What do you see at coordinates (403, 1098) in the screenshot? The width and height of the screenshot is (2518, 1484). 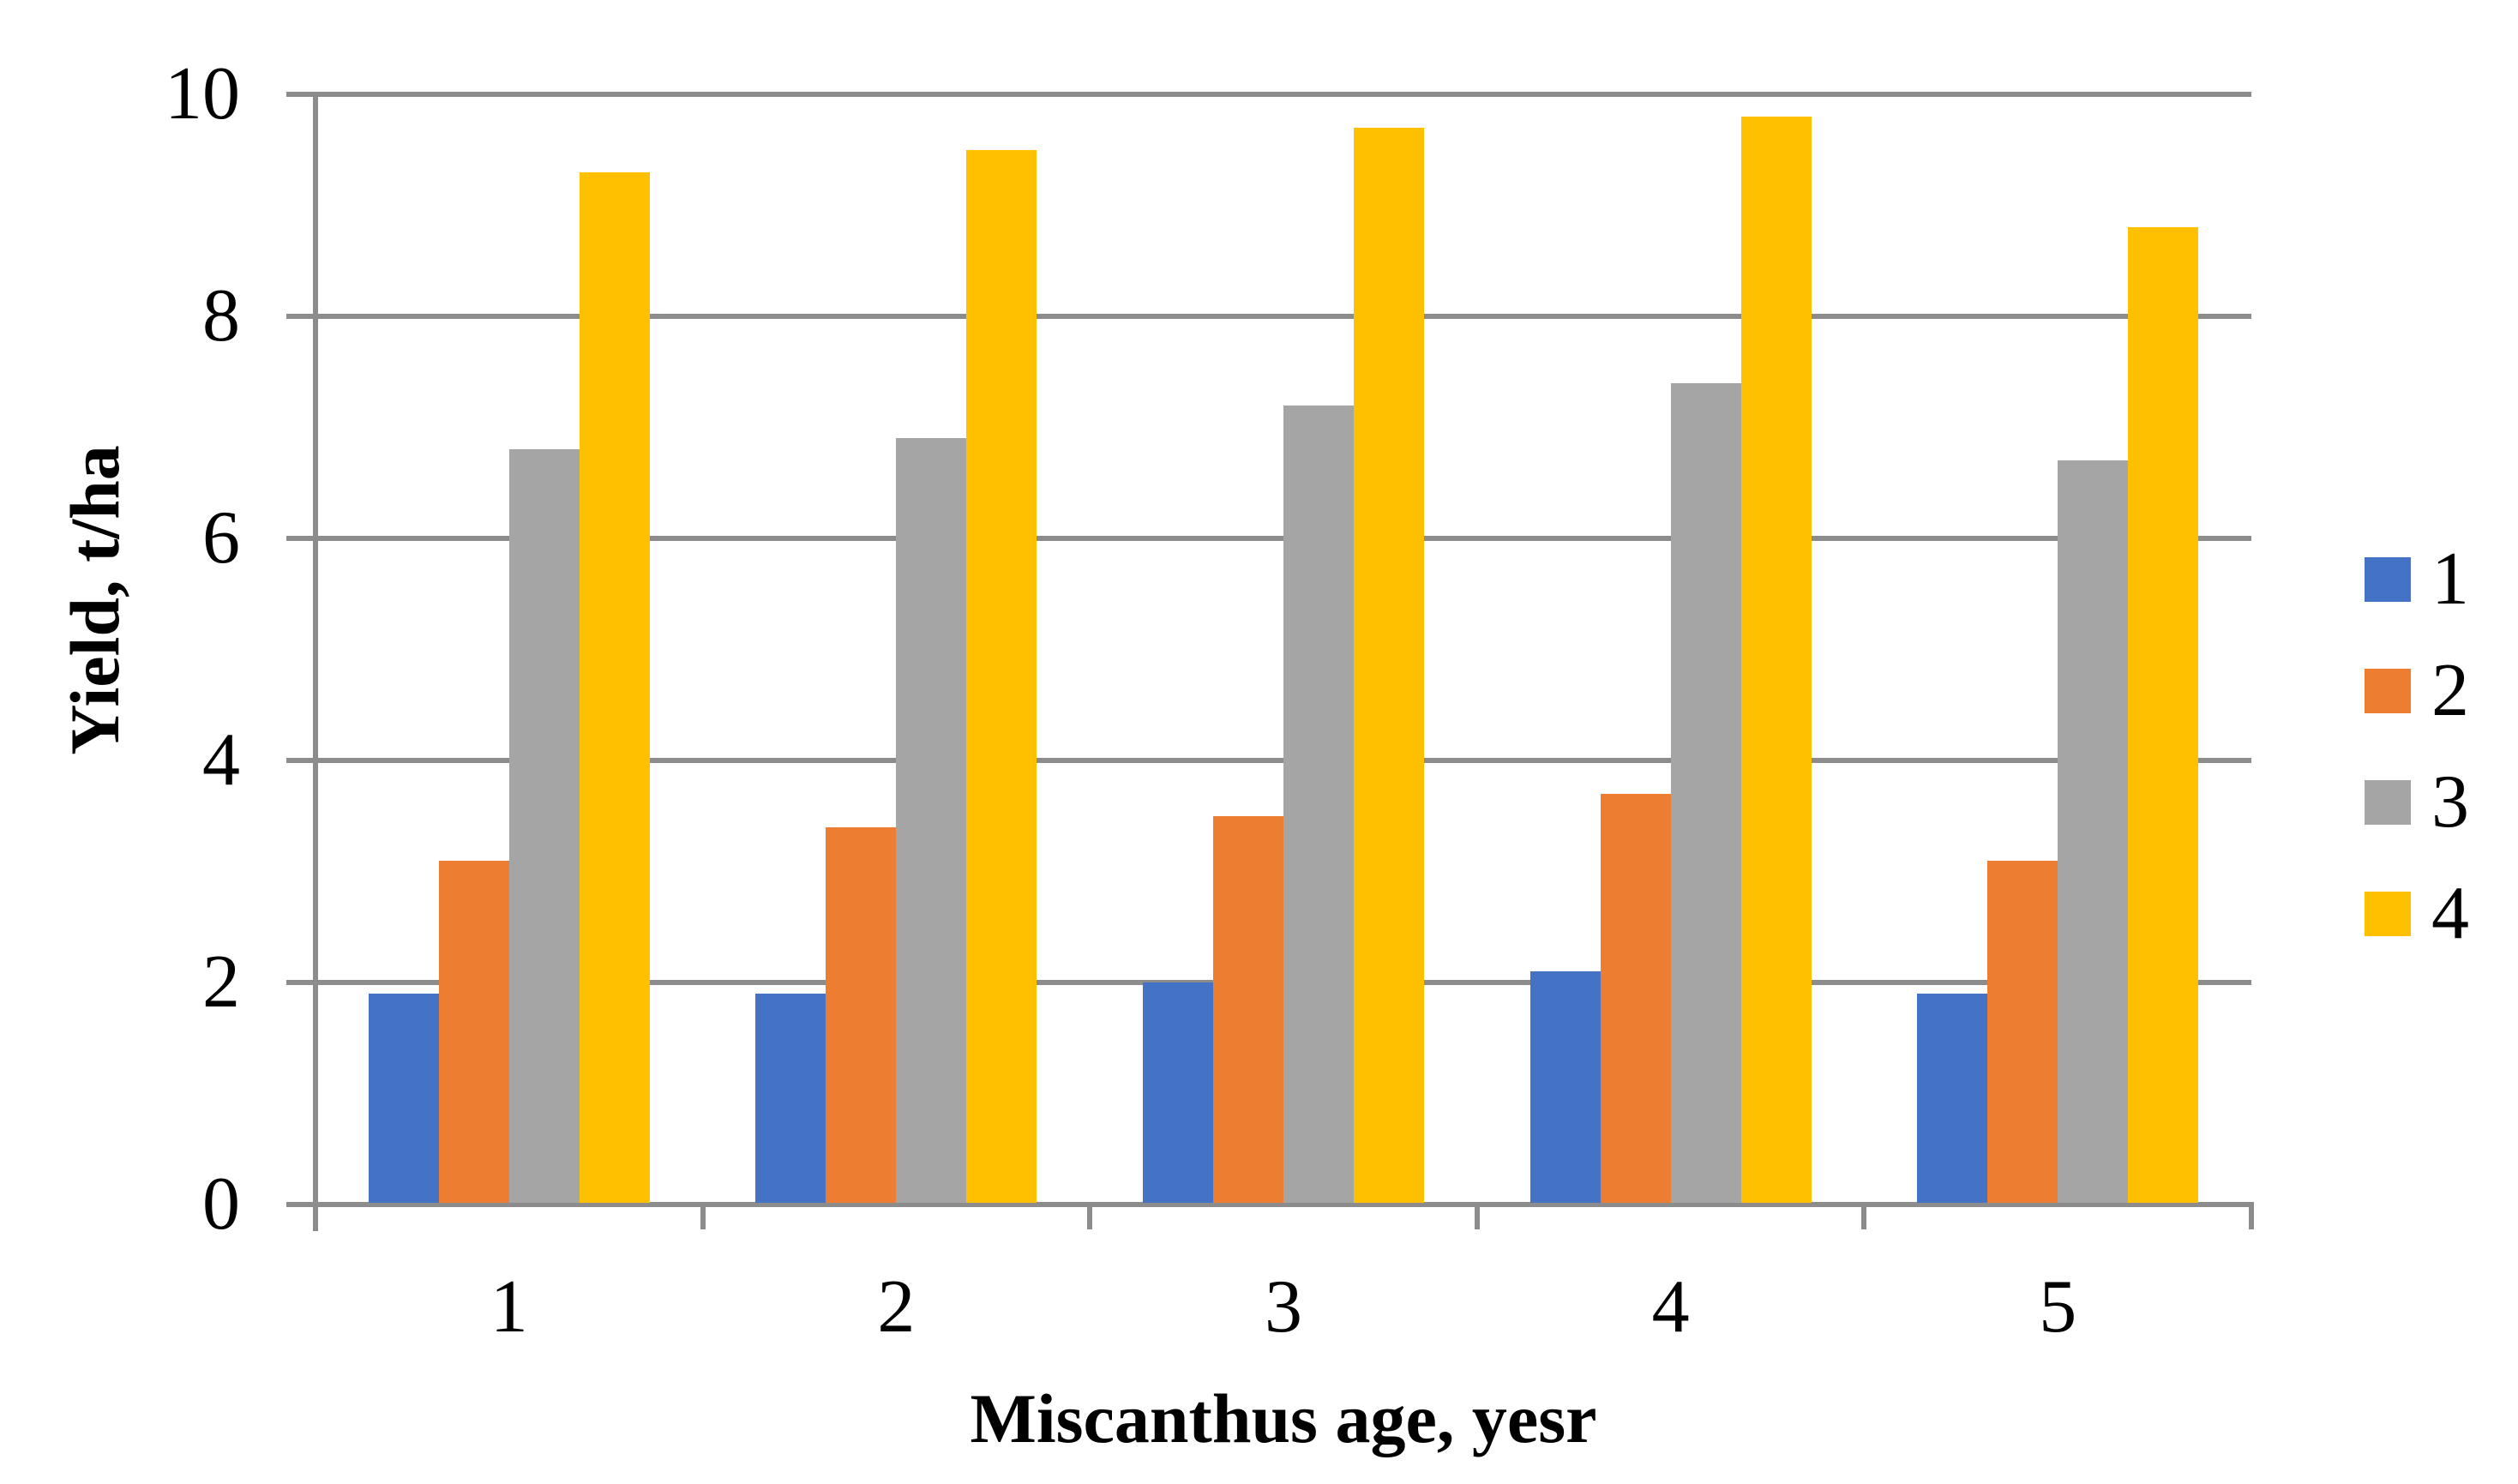 I see `bar-series1-cat1` at bounding box center [403, 1098].